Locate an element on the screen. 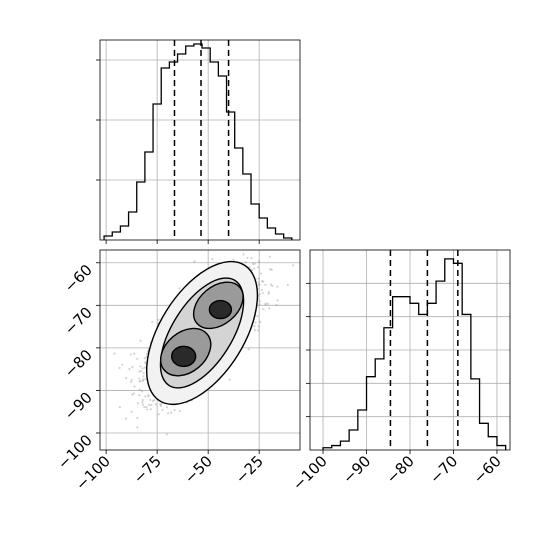 The height and width of the screenshot is (550, 550). y-tick-label: −70 is located at coordinates (78, 320).